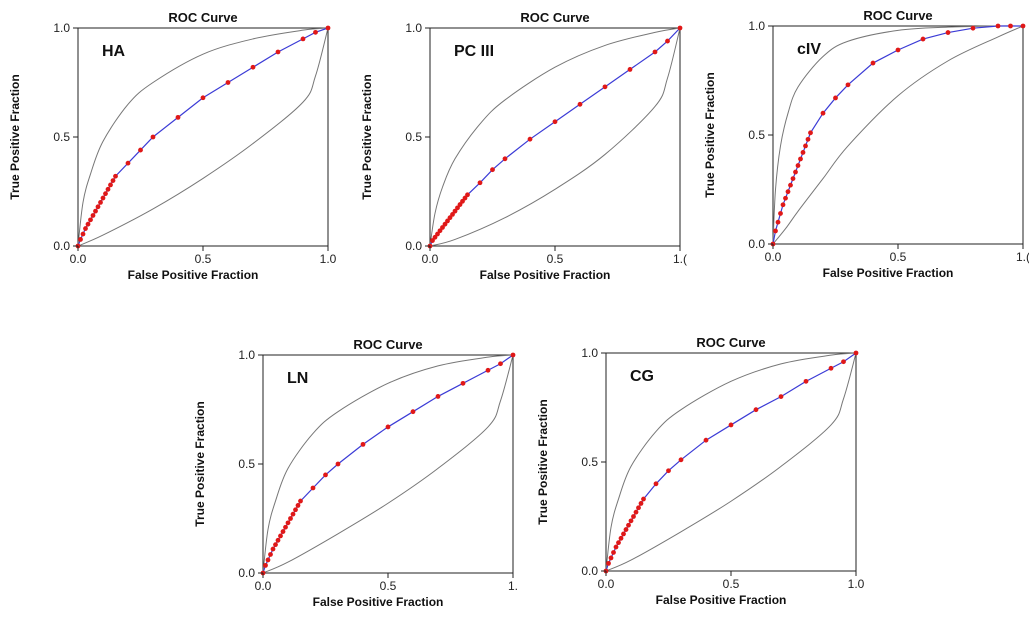 The image size is (1029, 635). I want to click on panel-label: cIV, so click(809, 49).